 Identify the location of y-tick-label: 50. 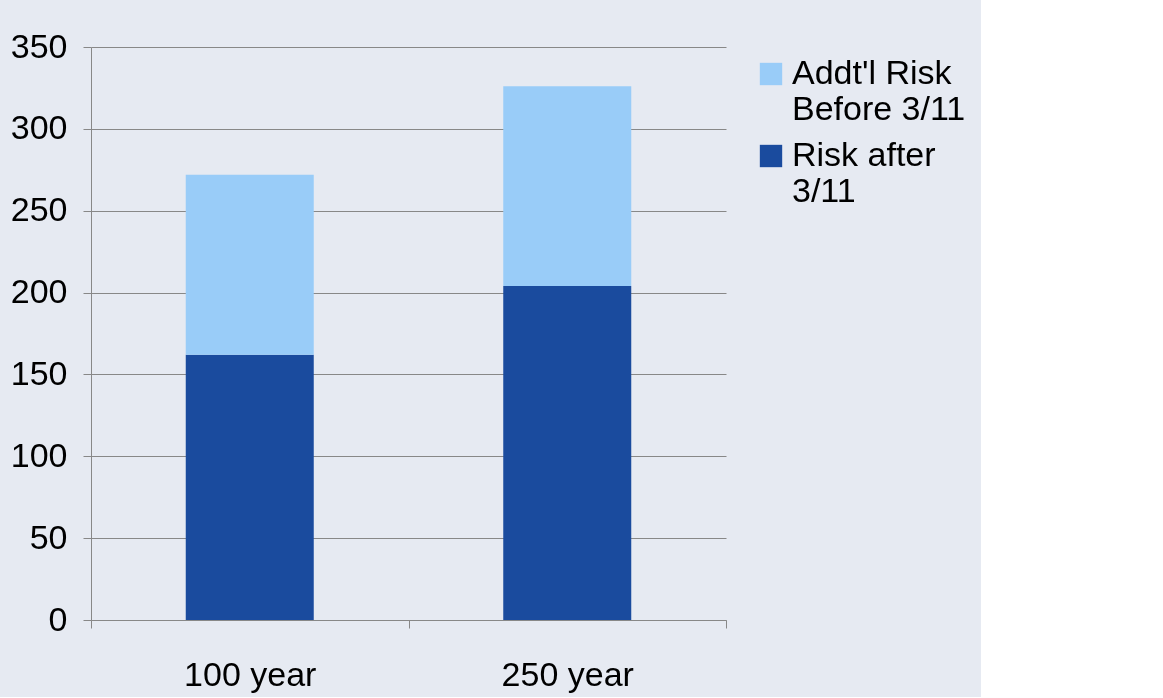
(48, 536).